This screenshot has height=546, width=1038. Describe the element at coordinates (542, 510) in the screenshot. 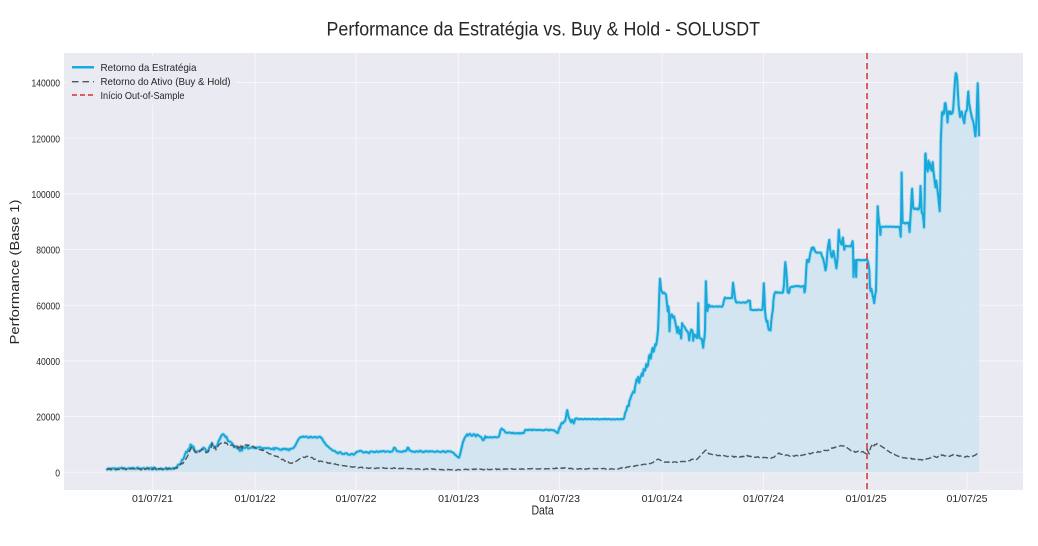

I see `svg-text: Data` at that location.